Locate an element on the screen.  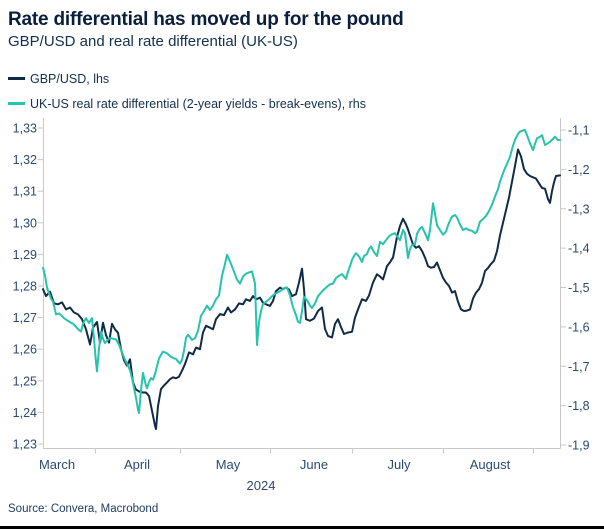
x-axis-month-label: May is located at coordinates (228, 464).